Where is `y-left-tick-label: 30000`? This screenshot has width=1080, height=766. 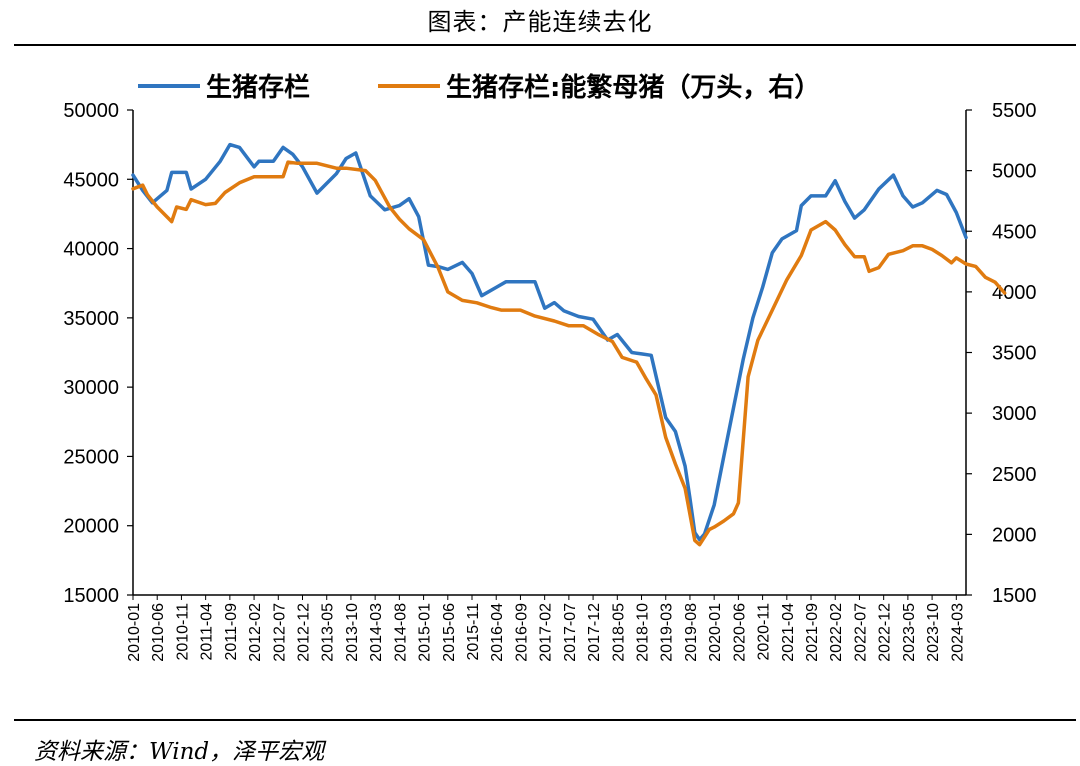
y-left-tick-label: 30000 is located at coordinates (91, 388).